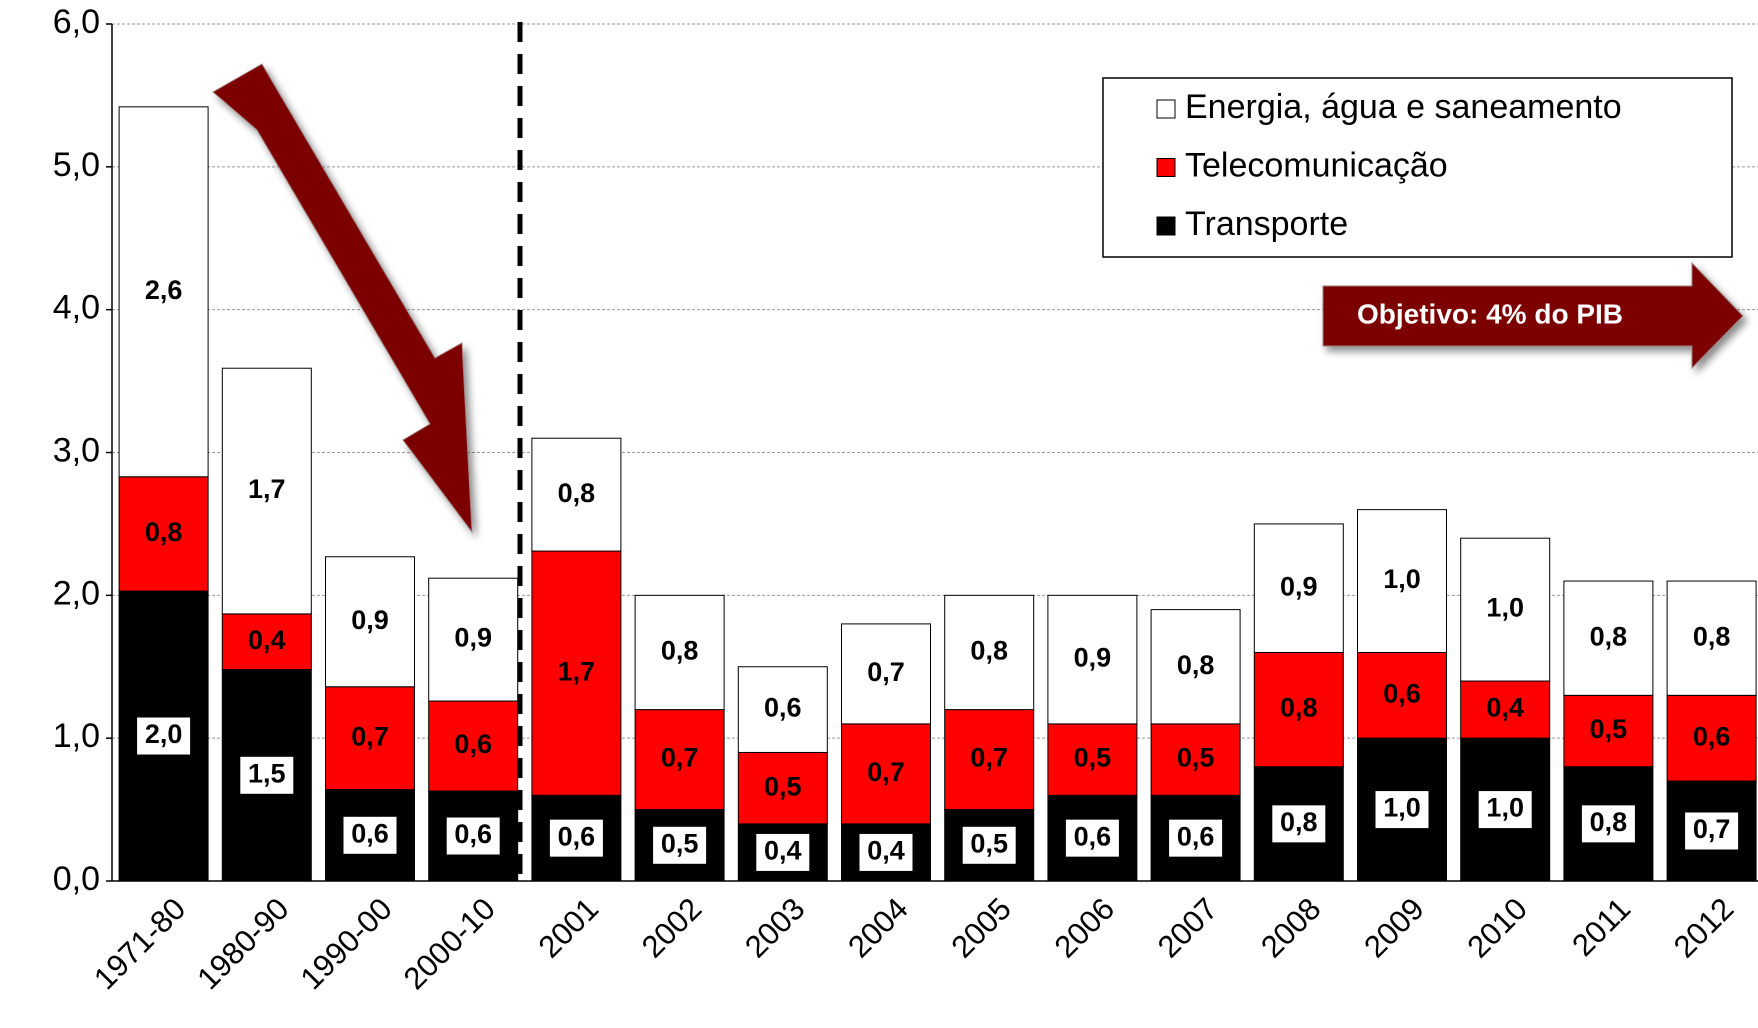  What do you see at coordinates (76, 736) in the screenshot?
I see `y-tick-label: 1,0` at bounding box center [76, 736].